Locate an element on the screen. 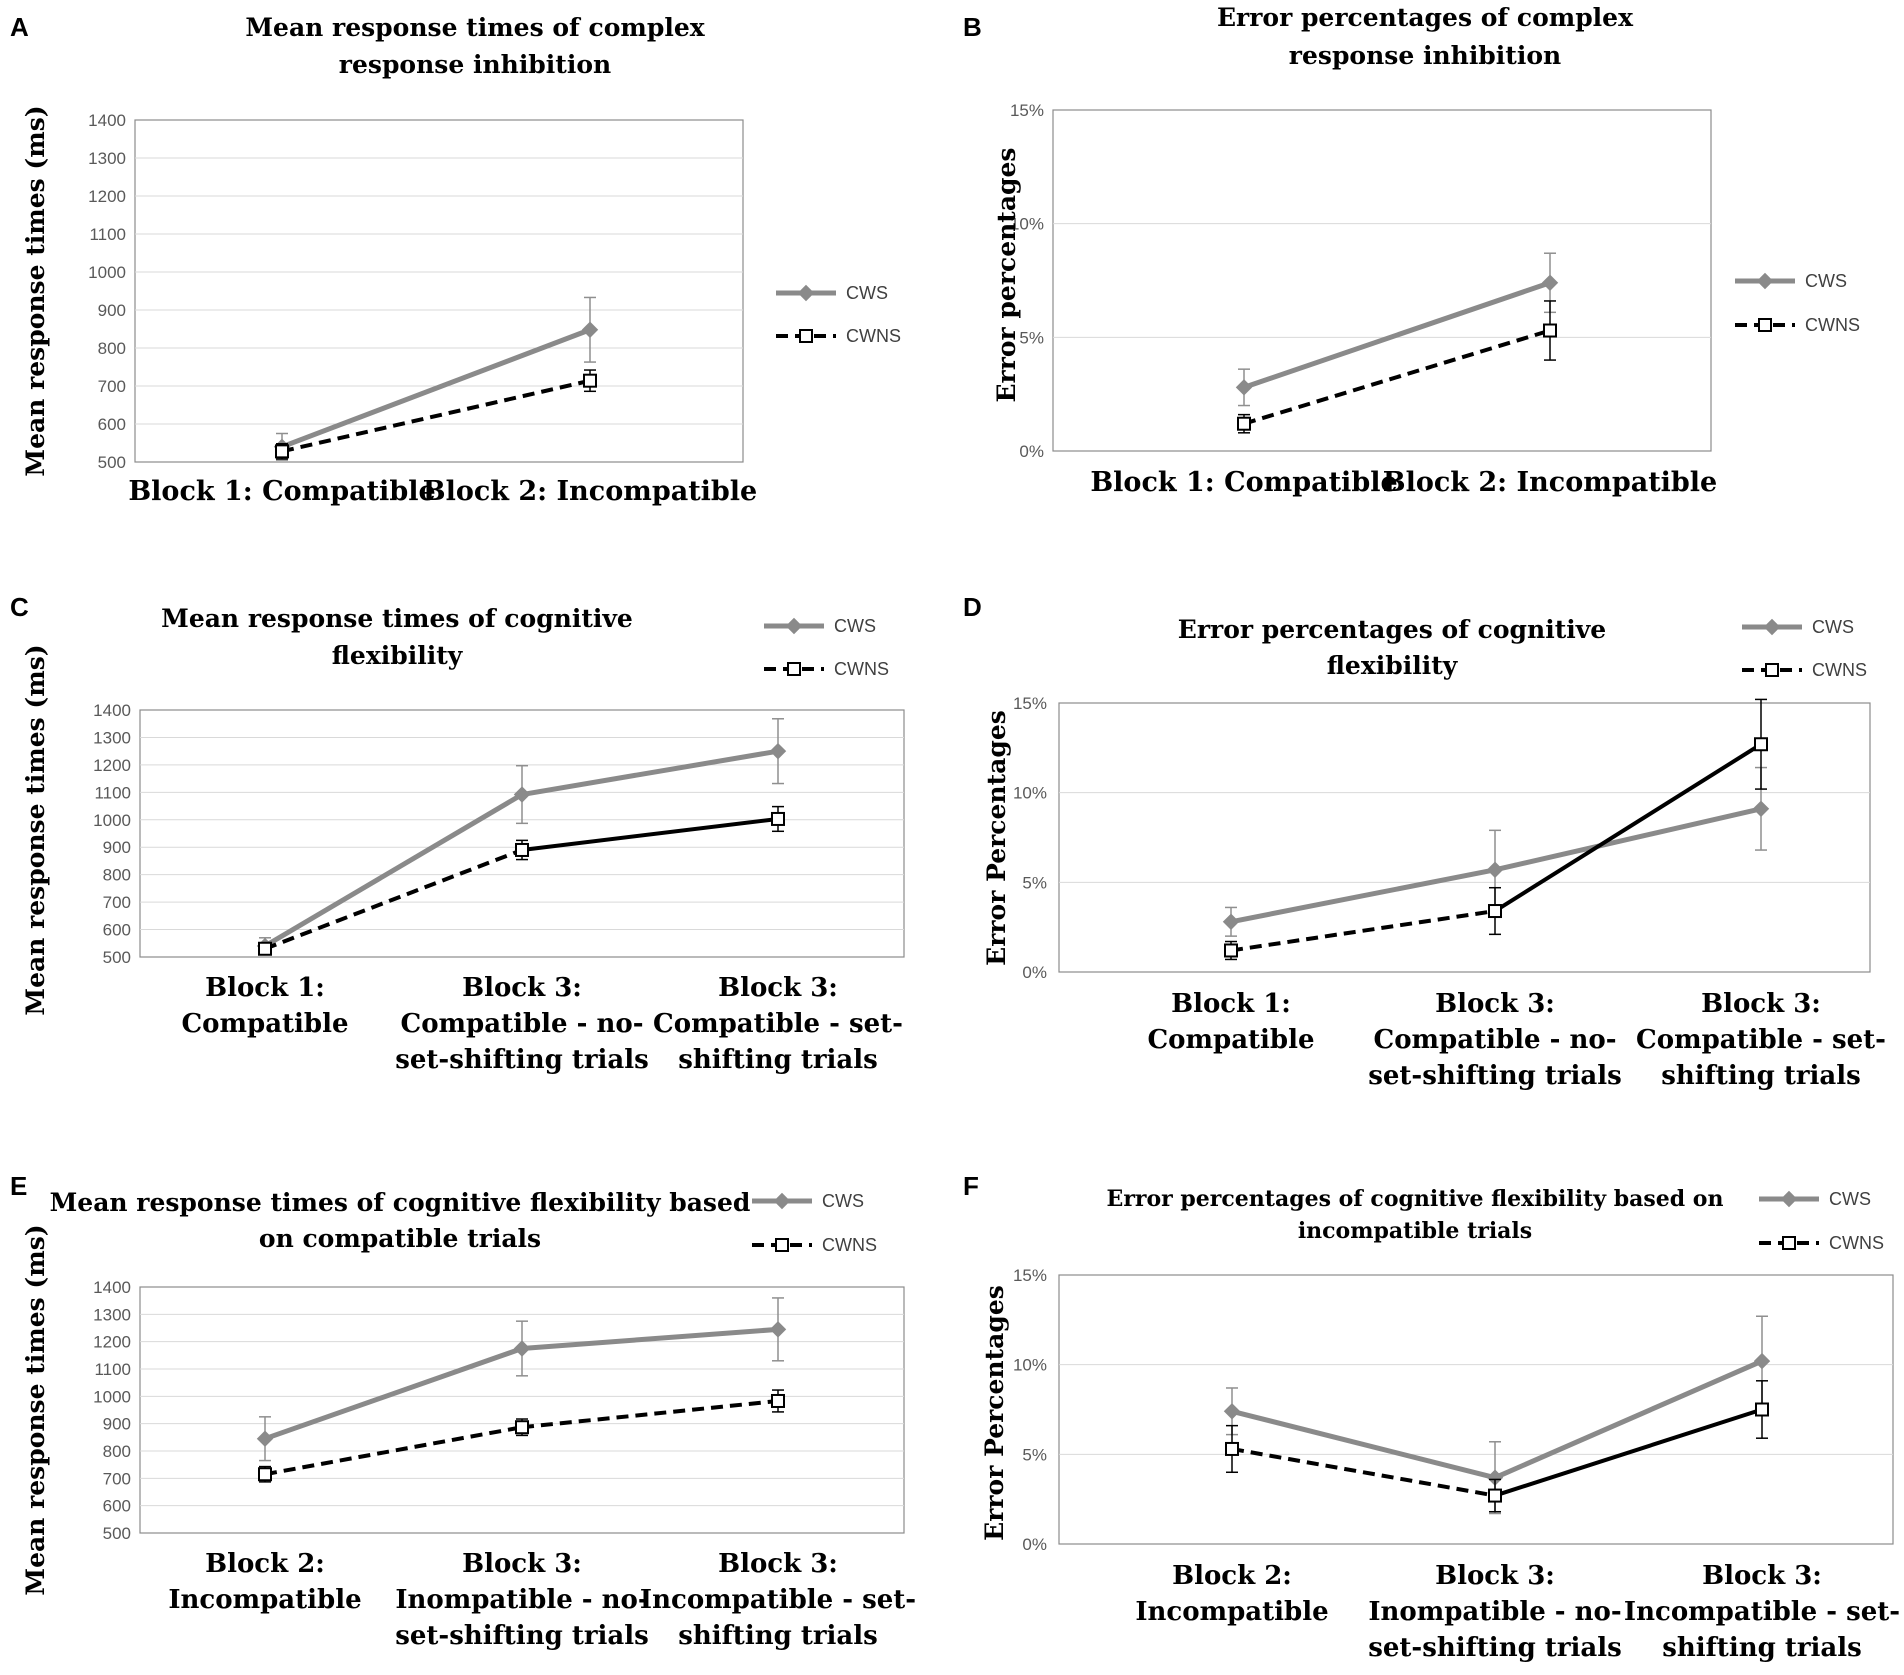 This screenshot has width=1904, height=1675. panel-c-letter: C is located at coordinates (19, 607).